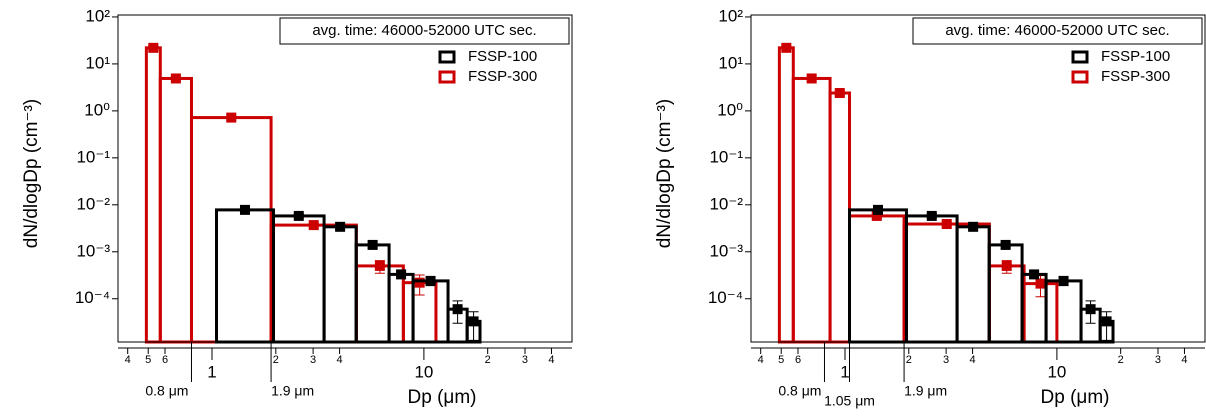 The image size is (1206, 416). What do you see at coordinates (781, 360) in the screenshot?
I see `x-tick-label: 5` at bounding box center [781, 360].